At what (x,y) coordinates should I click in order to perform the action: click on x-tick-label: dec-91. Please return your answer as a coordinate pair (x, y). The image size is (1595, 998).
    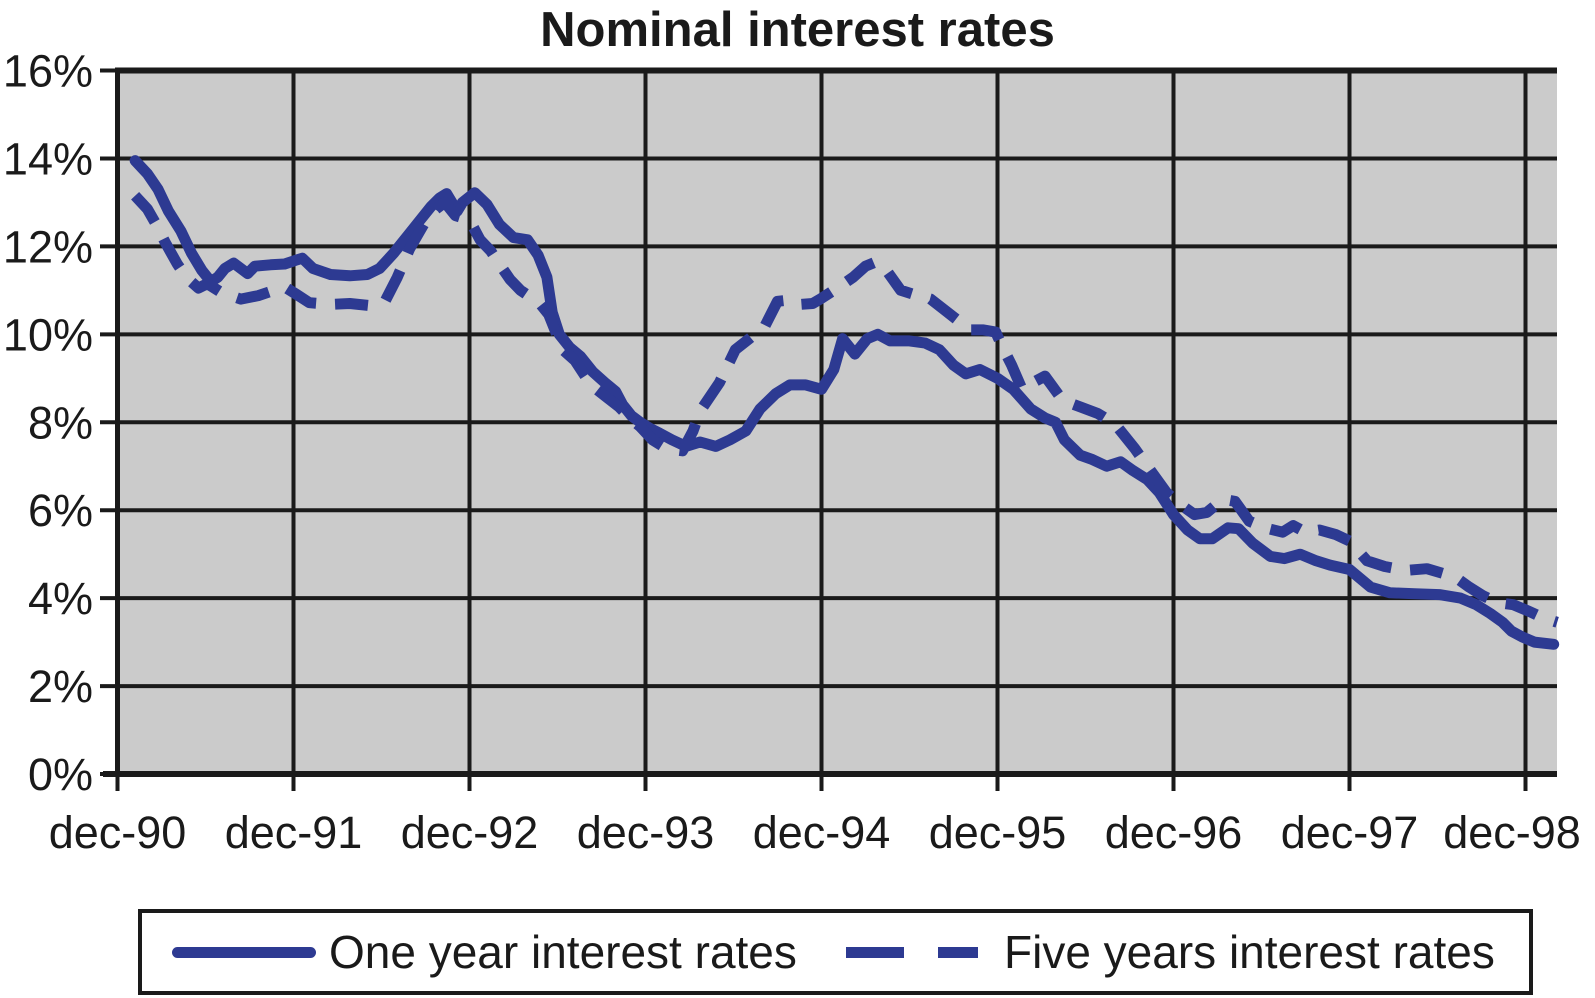
    Looking at the image, I should click on (294, 832).